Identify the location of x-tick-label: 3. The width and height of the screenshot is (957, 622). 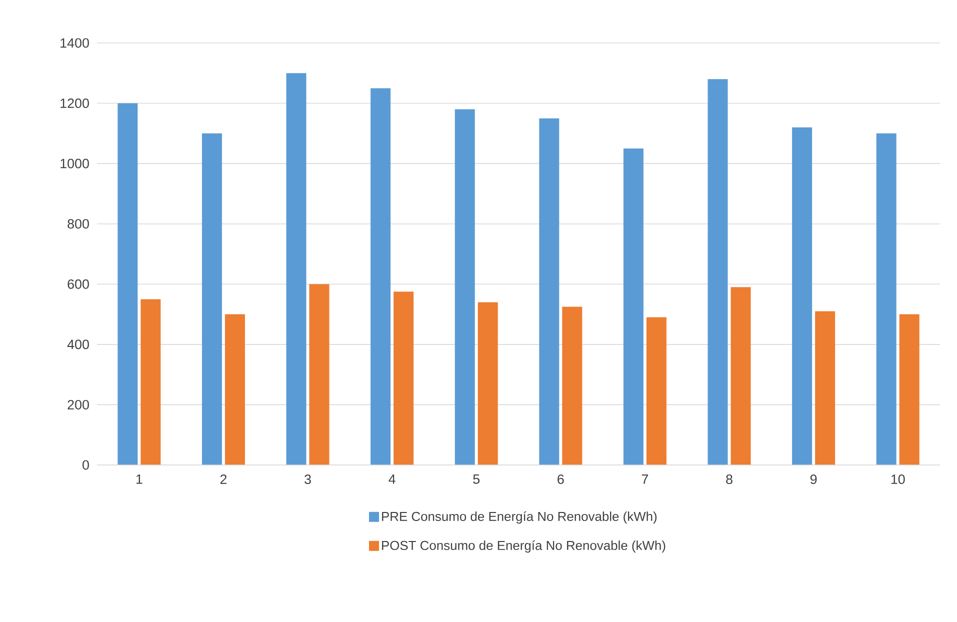
(307, 479).